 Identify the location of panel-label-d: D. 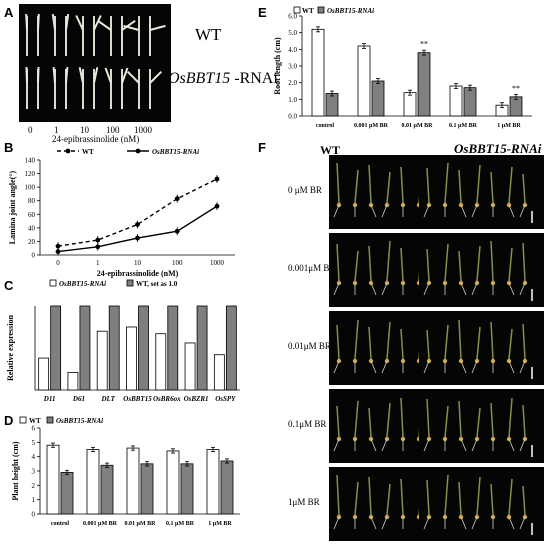
(9, 420).